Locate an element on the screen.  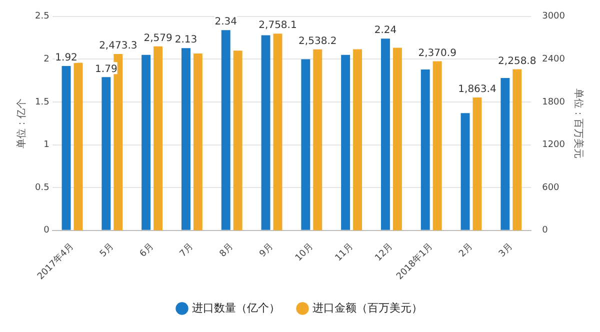
data-label: 2,538.2 is located at coordinates (317, 41).